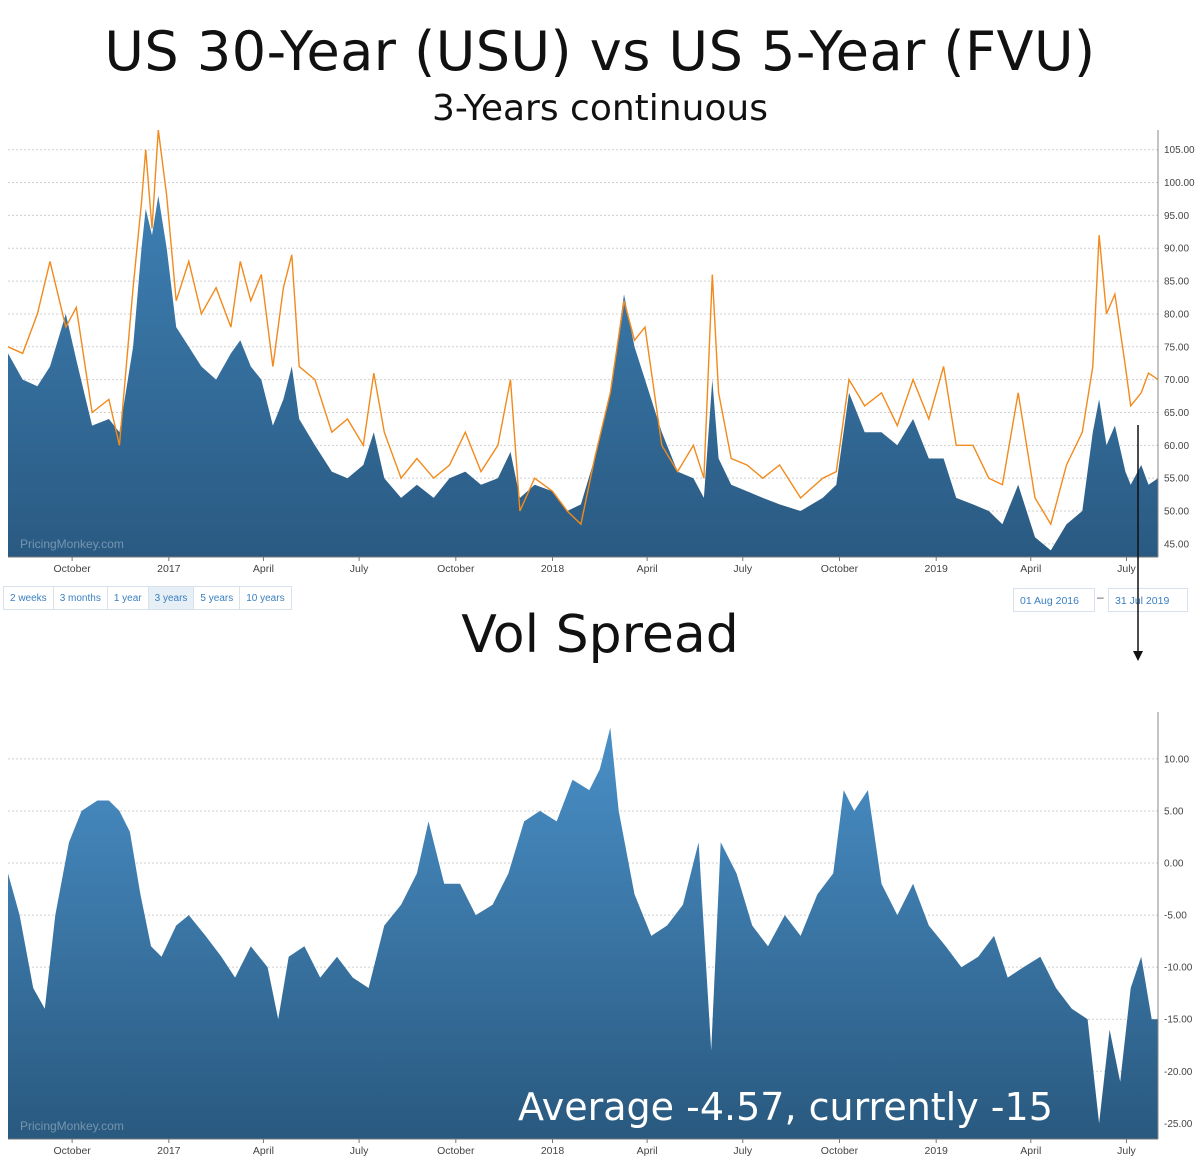 The image size is (1200, 1167). I want to click on range-3-years: 3 years, so click(171, 598).